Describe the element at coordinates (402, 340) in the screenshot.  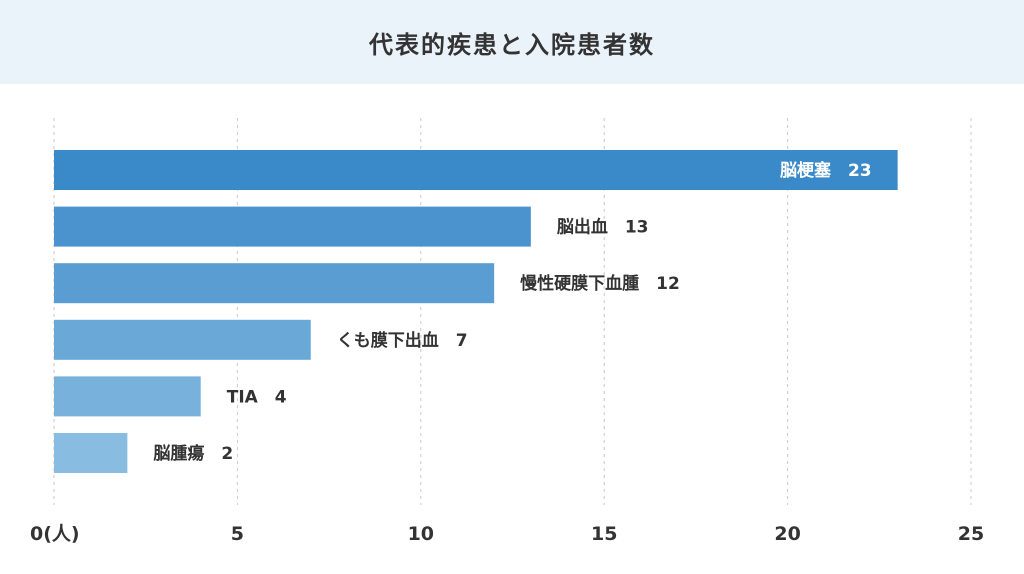
I see `bar-label: くも膜下出血 7` at that location.